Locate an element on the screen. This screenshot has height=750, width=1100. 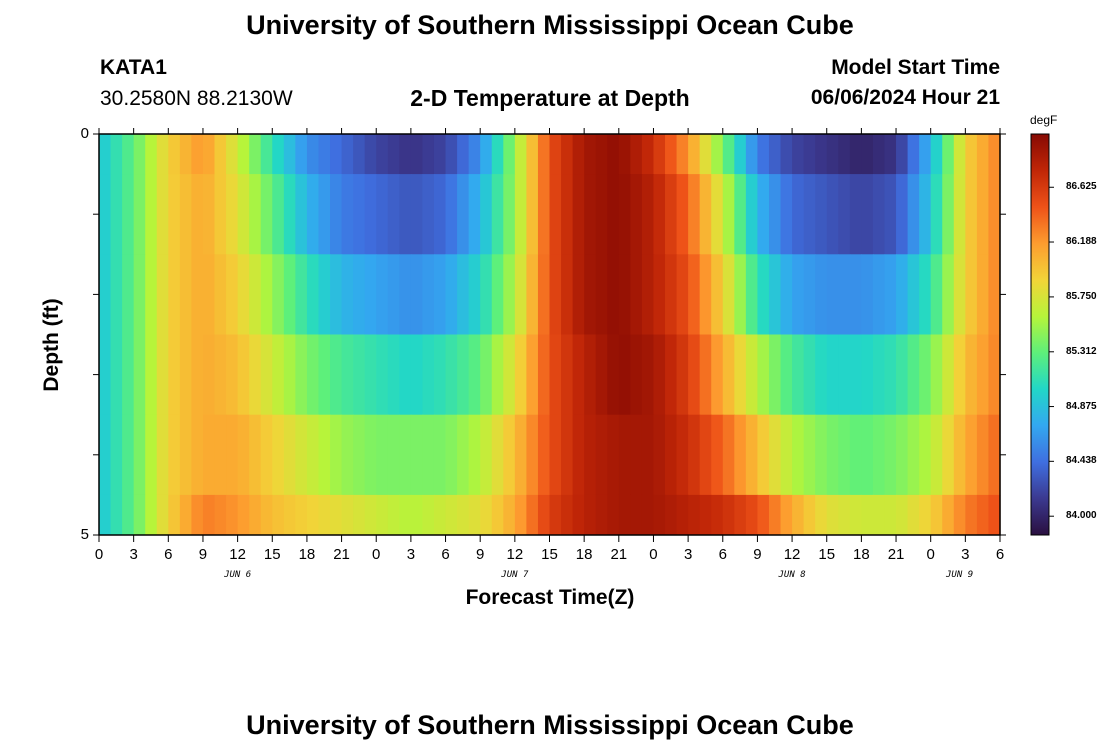
x-tick-label: 15 is located at coordinates (827, 554).